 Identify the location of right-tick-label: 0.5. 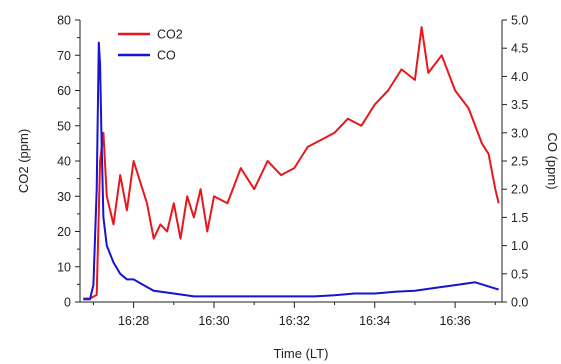
(519, 274).